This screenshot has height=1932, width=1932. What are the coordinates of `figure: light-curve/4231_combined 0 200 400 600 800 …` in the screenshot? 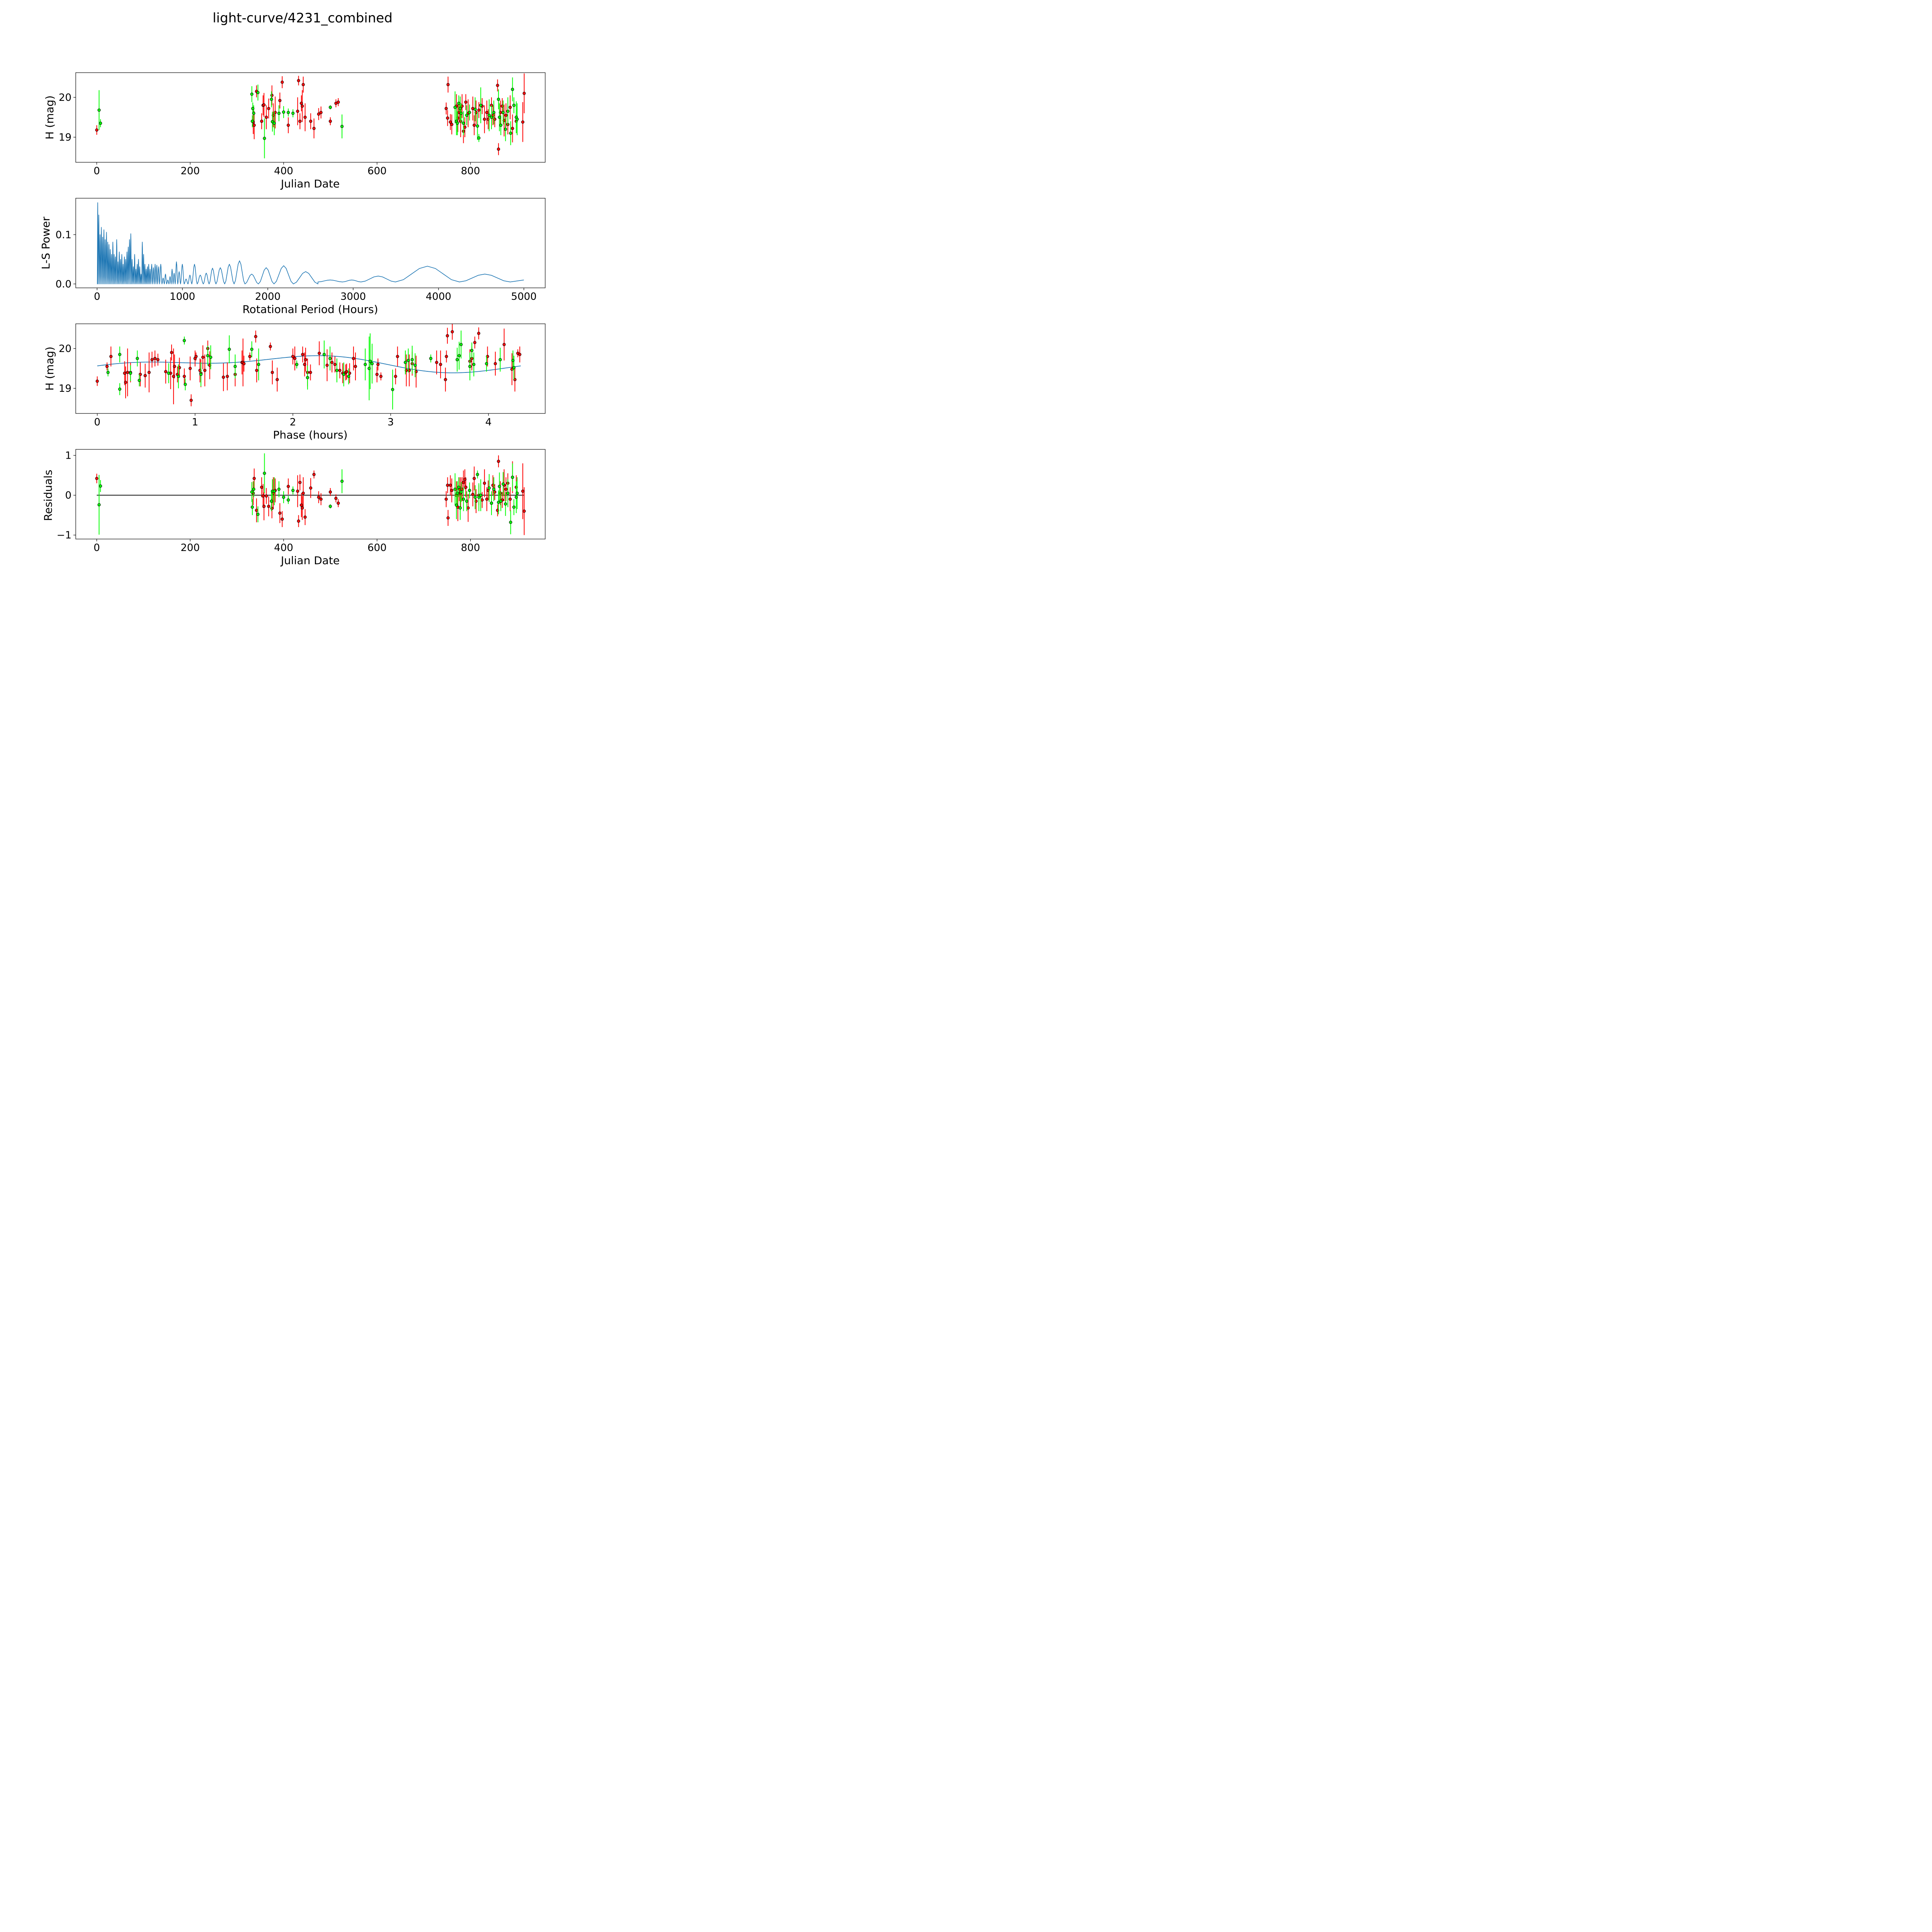 It's located at (292, 289).